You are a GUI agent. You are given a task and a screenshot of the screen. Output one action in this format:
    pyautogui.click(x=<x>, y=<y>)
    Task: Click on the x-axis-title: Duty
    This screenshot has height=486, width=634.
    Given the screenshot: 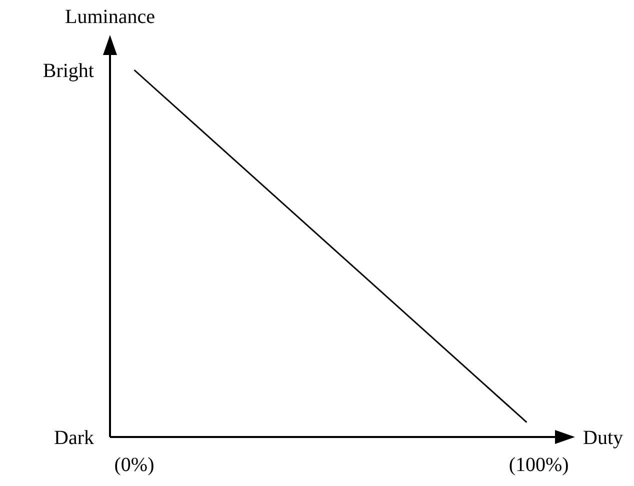 What is the action you would take?
    pyautogui.click(x=603, y=438)
    